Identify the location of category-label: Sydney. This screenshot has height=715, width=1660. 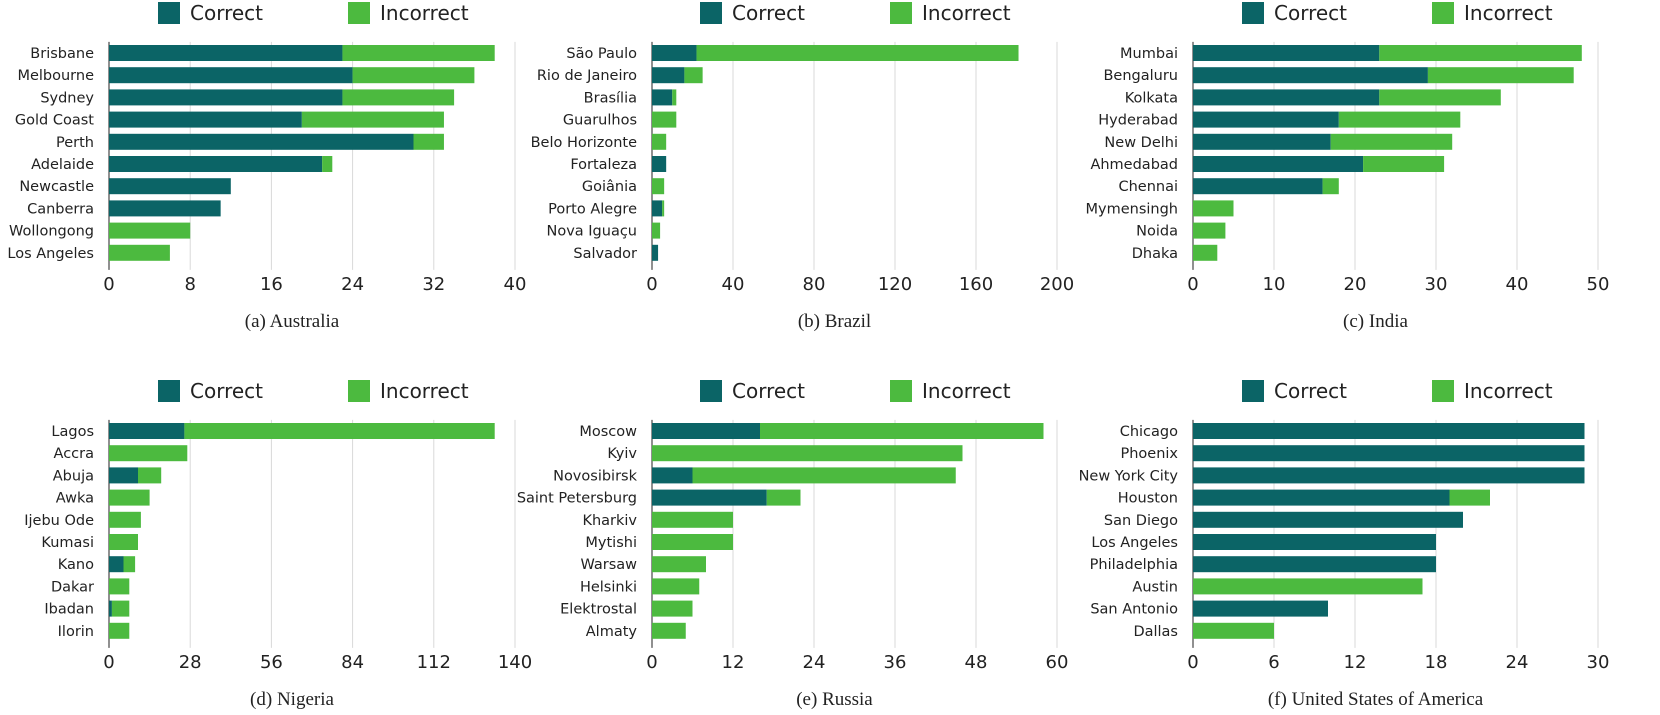
(67, 98).